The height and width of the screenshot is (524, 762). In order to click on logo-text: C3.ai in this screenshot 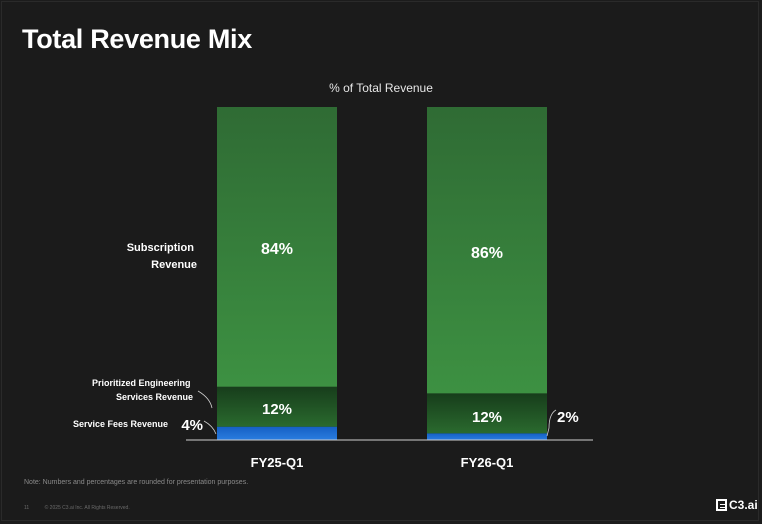, I will do `click(743, 505)`.